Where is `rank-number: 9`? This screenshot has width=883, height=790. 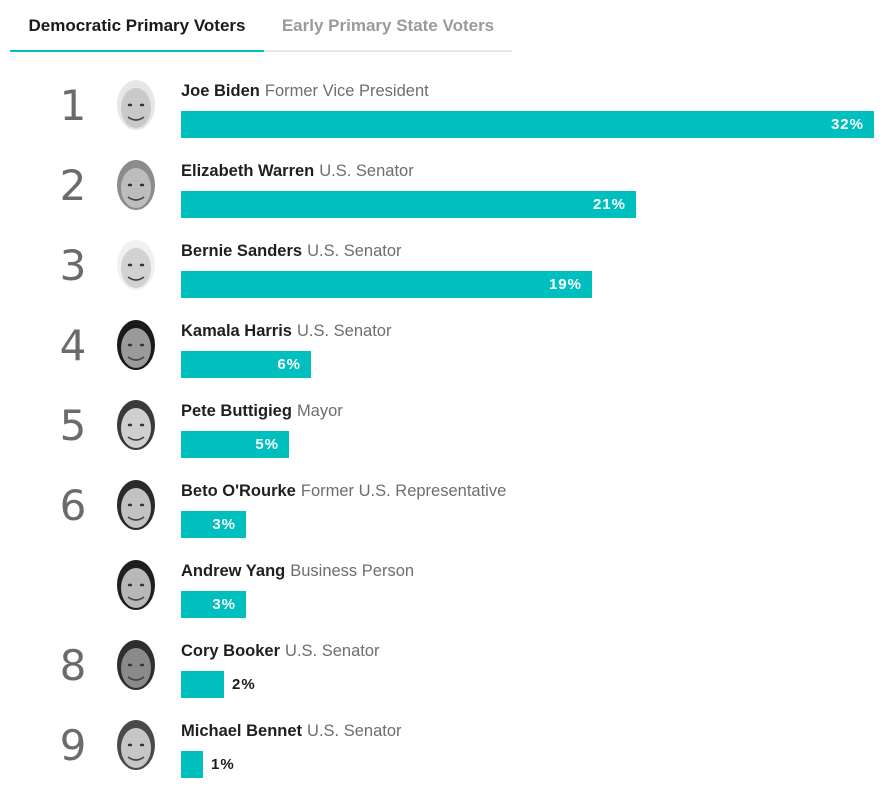
rank-number: 9 is located at coordinates (73, 745).